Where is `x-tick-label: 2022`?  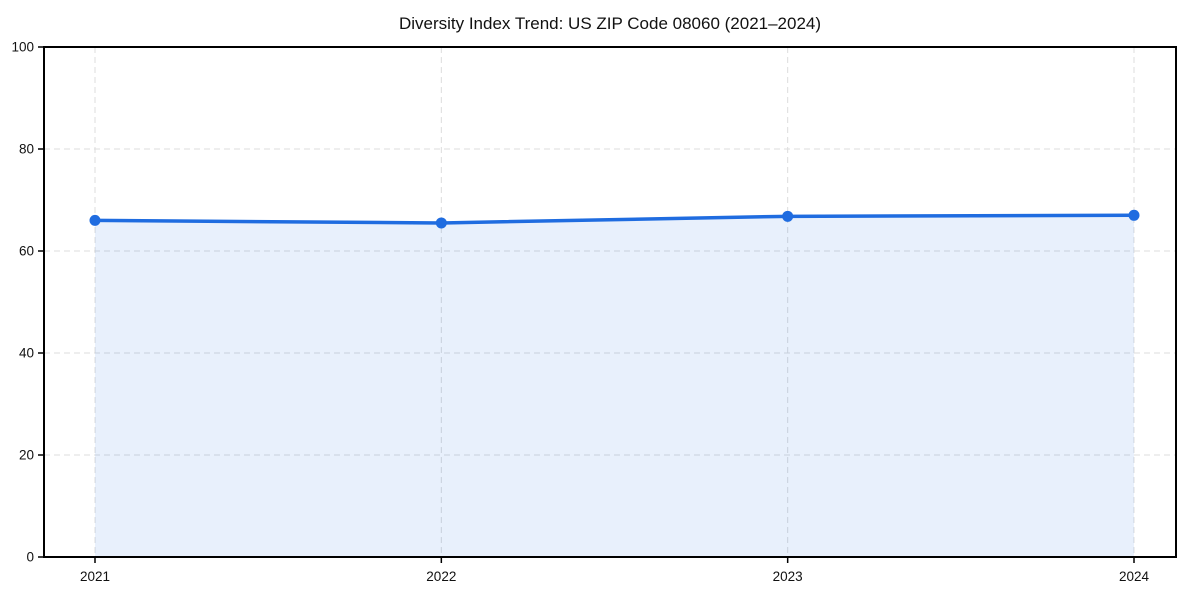 x-tick-label: 2022 is located at coordinates (441, 576).